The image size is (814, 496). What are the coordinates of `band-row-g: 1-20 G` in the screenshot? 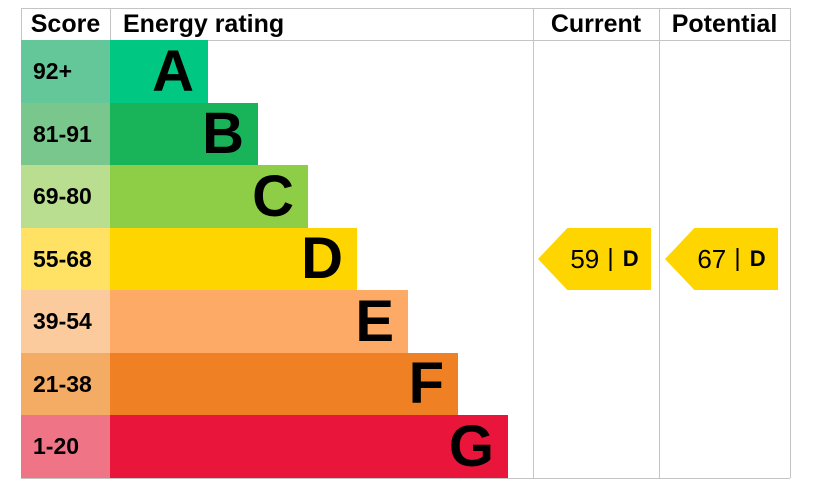 It's located at (405, 446).